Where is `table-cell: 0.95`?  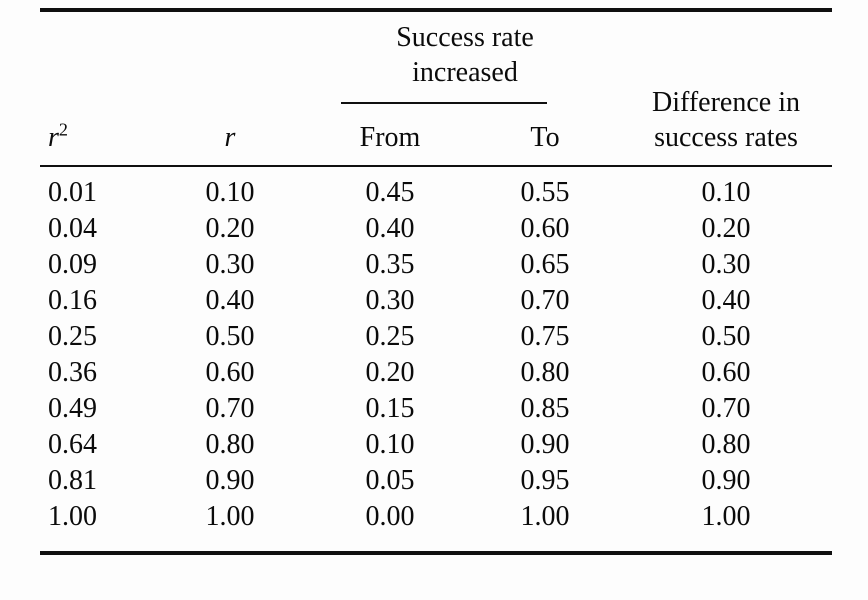 table-cell: 0.95 is located at coordinates (545, 480).